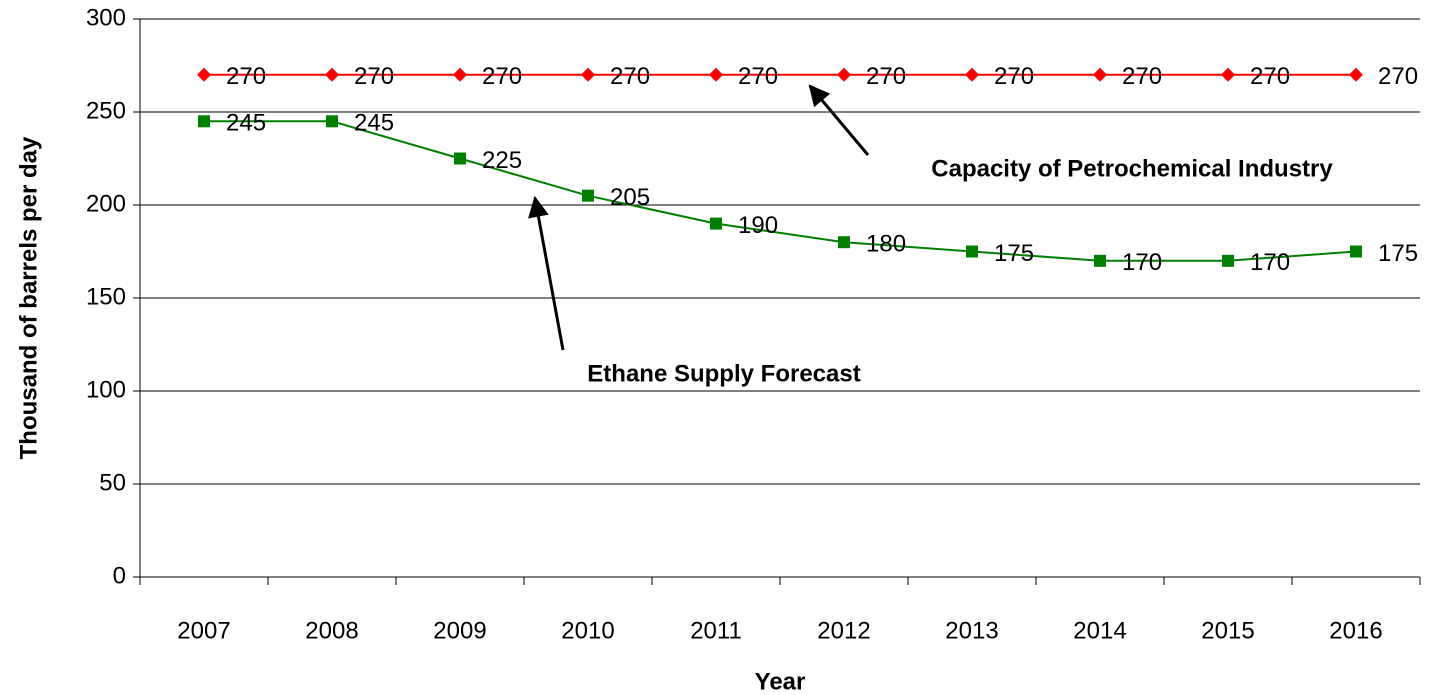 This screenshot has width=1449, height=695. Describe the element at coordinates (203, 630) in the screenshot. I see `x-tick-label: 2007` at that location.